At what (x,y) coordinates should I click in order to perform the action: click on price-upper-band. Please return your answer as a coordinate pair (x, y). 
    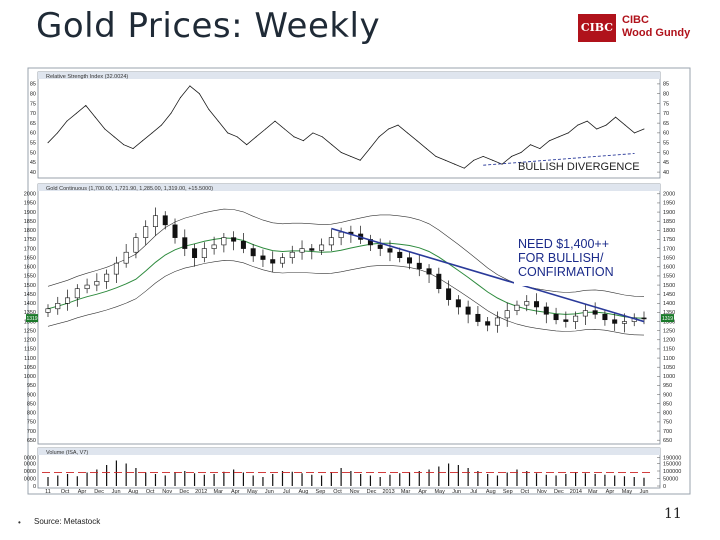
    Looking at the image, I should click on (346, 252).